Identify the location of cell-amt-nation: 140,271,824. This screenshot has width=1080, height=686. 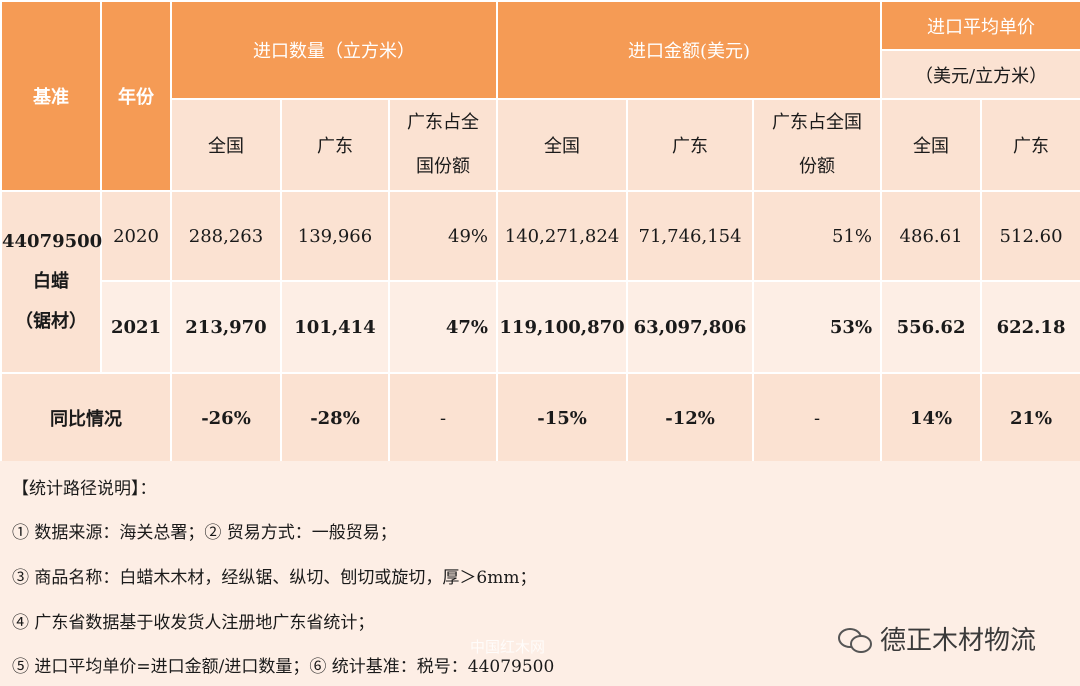
(562, 236).